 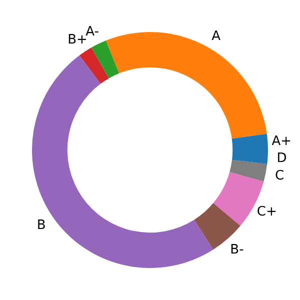 I want to click on slice-label: D, so click(x=281, y=158).